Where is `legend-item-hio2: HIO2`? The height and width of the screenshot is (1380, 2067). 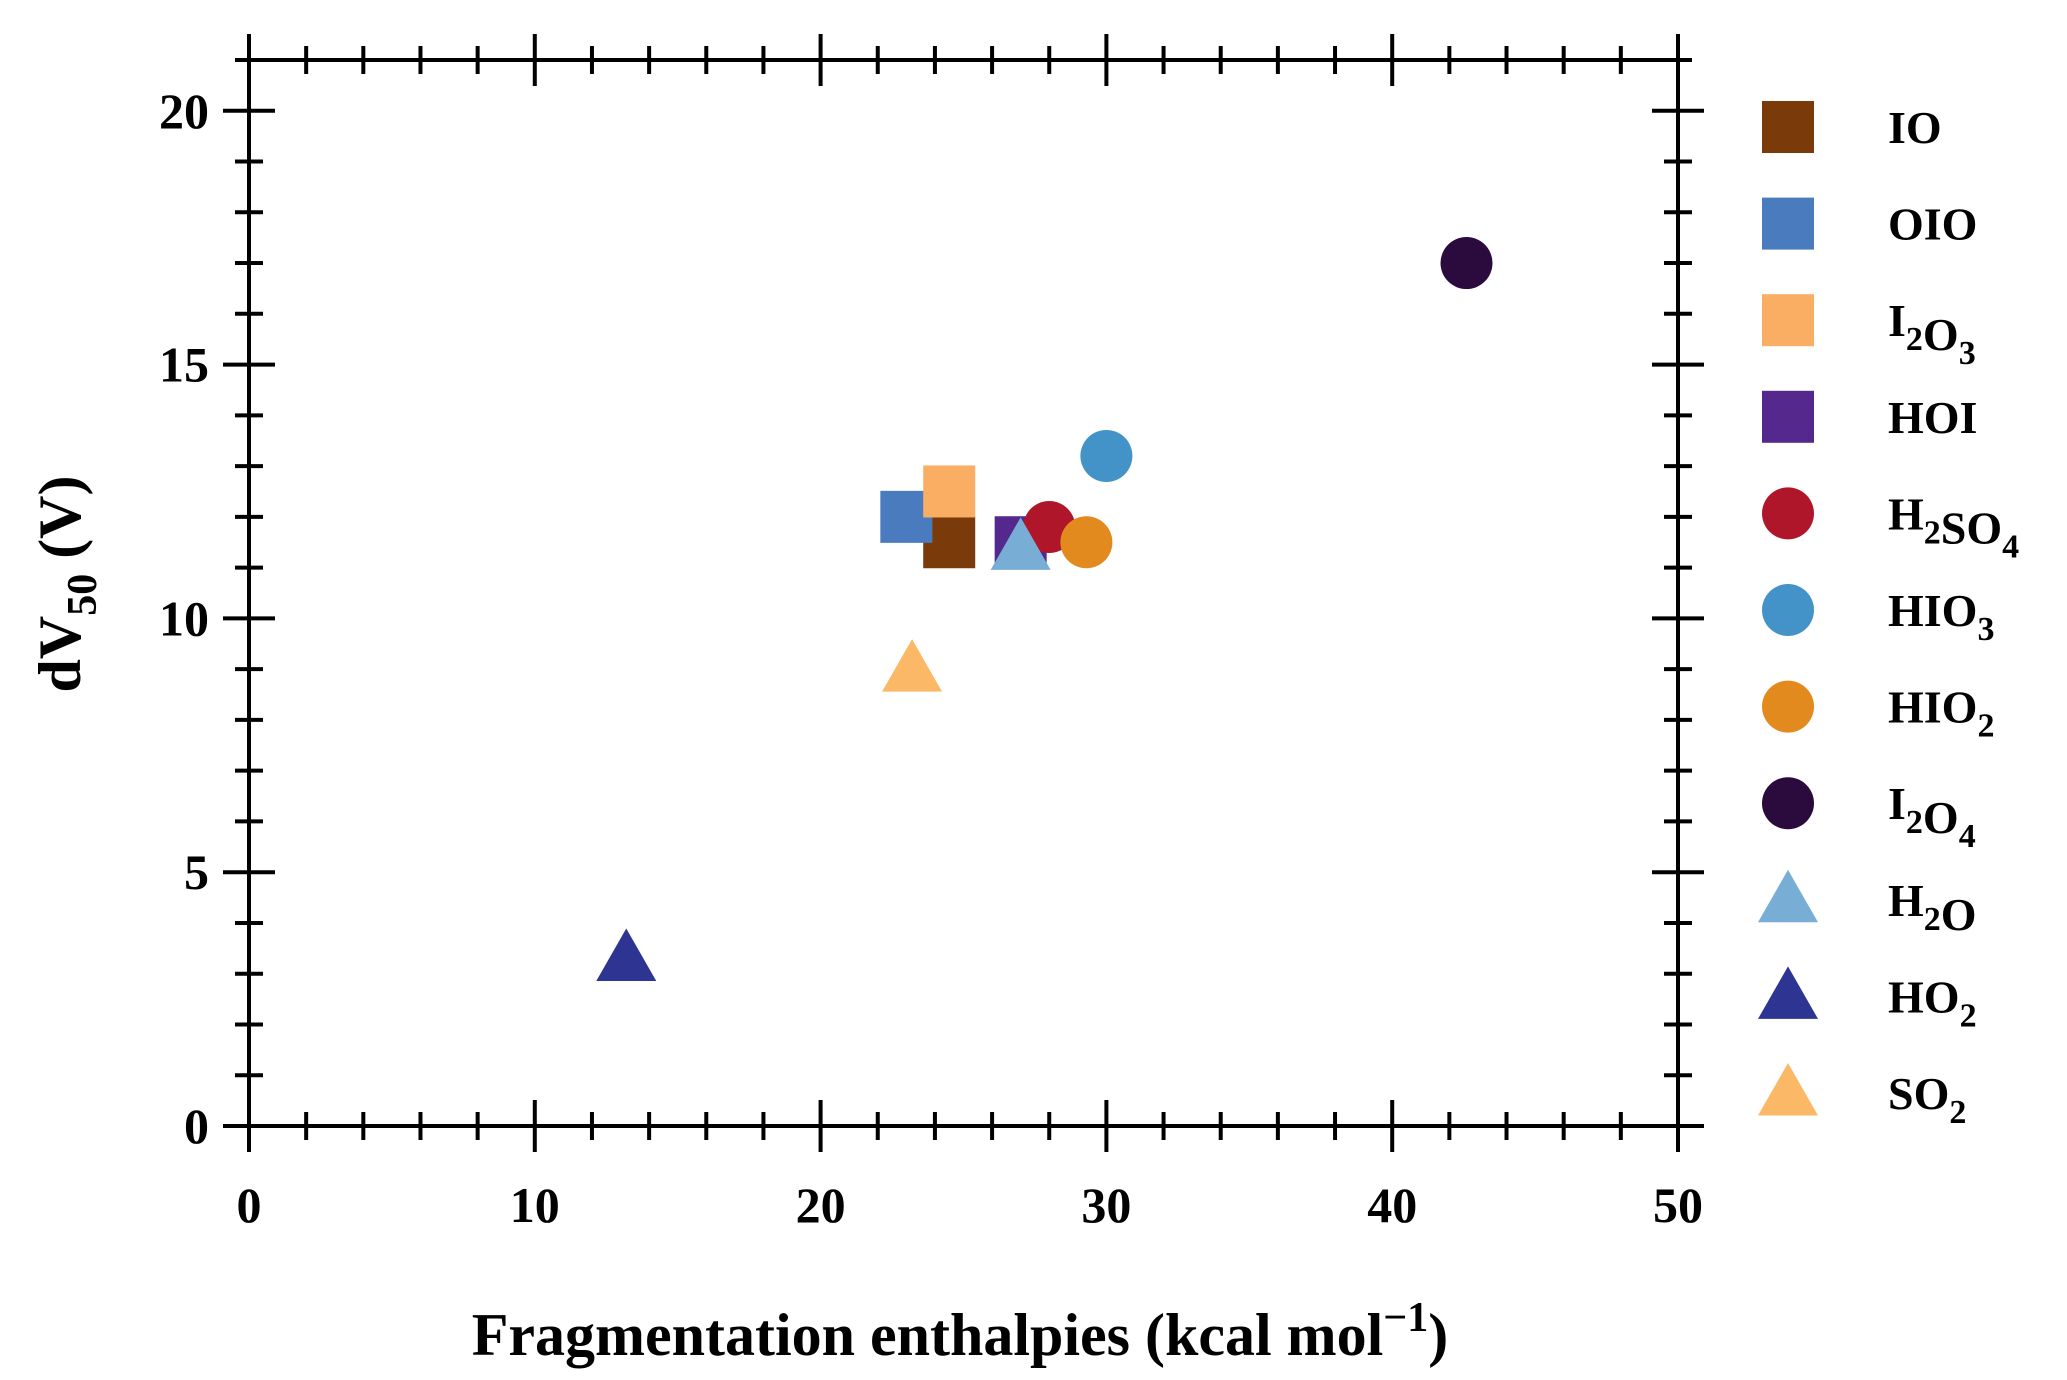
legend-item-hio2: HIO2 is located at coordinates (1878, 712).